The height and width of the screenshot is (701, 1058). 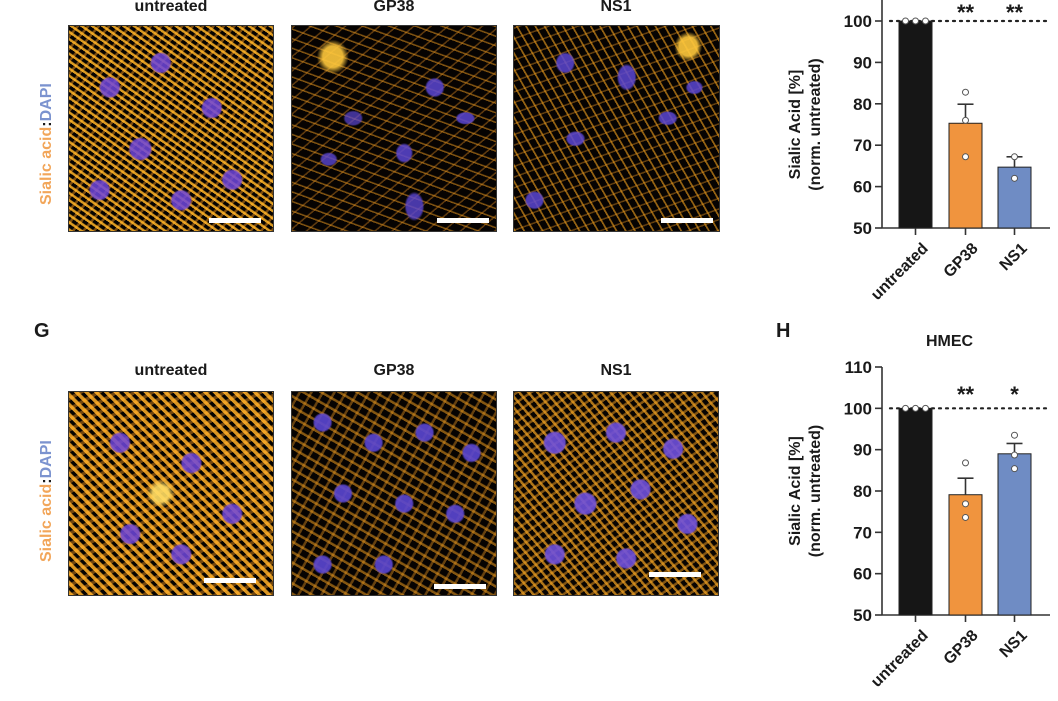 I want to click on micrograph-gp38-bottom, so click(x=394, y=493).